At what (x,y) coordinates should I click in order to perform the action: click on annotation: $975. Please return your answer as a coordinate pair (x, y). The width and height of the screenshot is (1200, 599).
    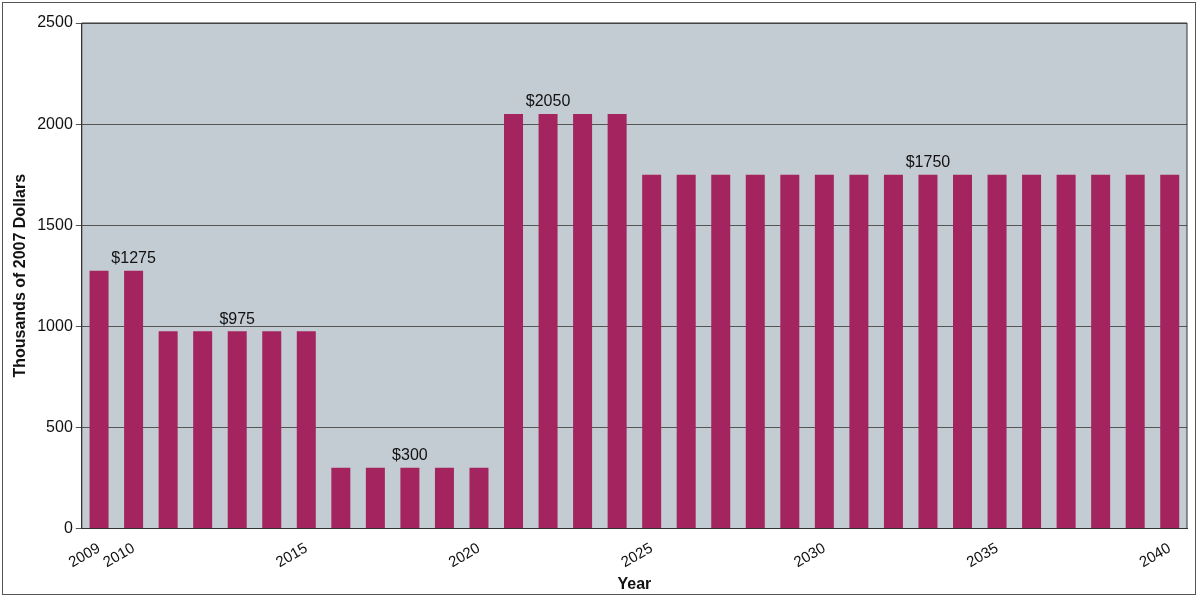
    Looking at the image, I should click on (237, 318).